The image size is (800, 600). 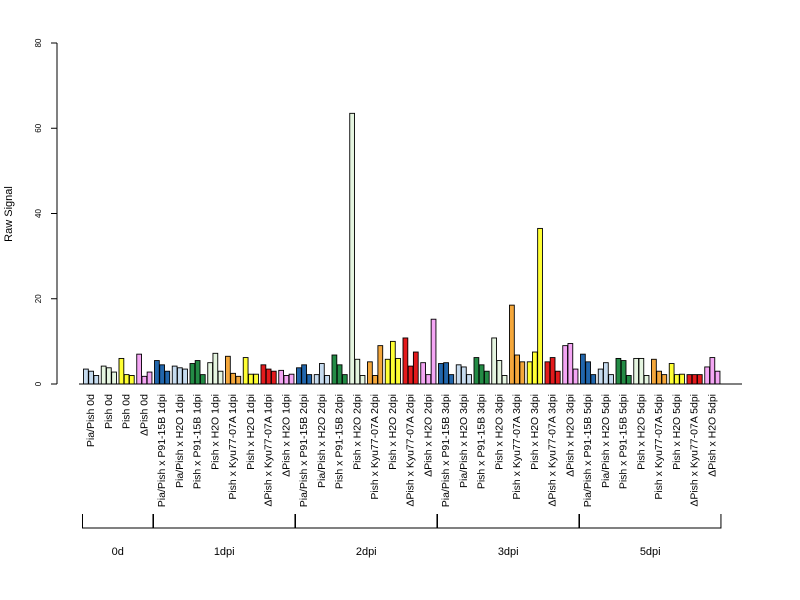 I want to click on y-tick-label: 20, so click(x=38, y=298).